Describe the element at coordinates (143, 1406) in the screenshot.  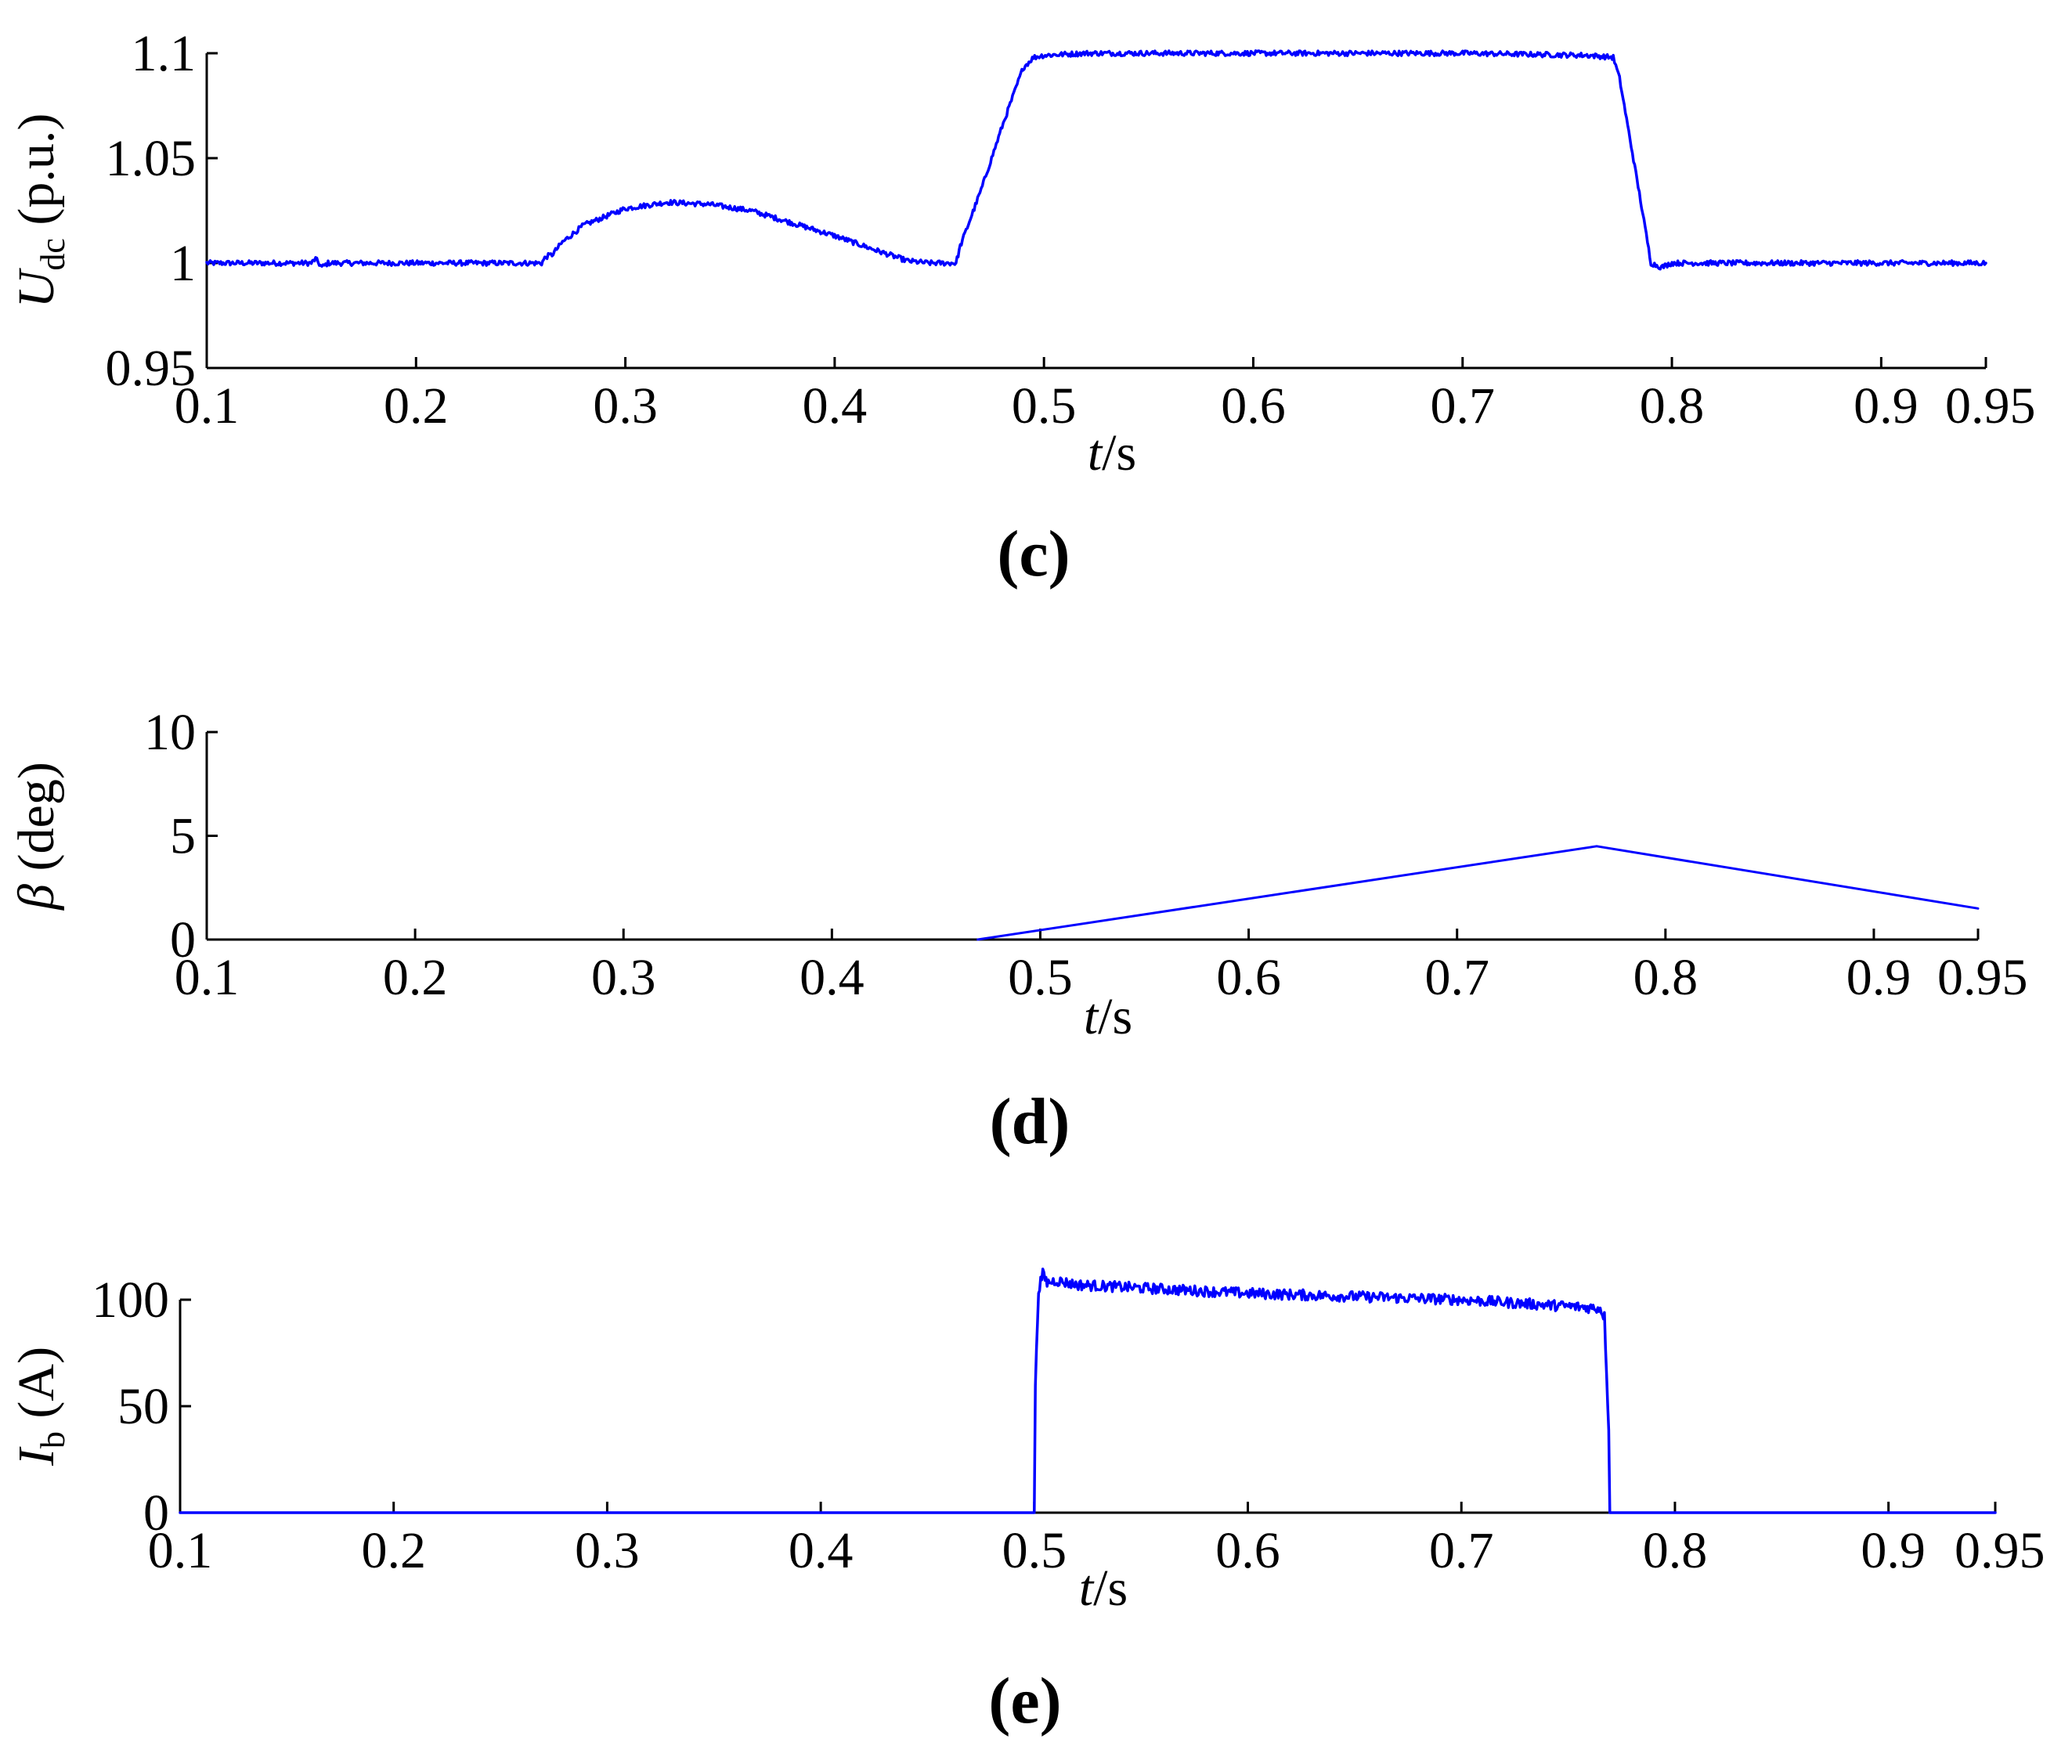
I see `y-tick-label: 50` at that location.